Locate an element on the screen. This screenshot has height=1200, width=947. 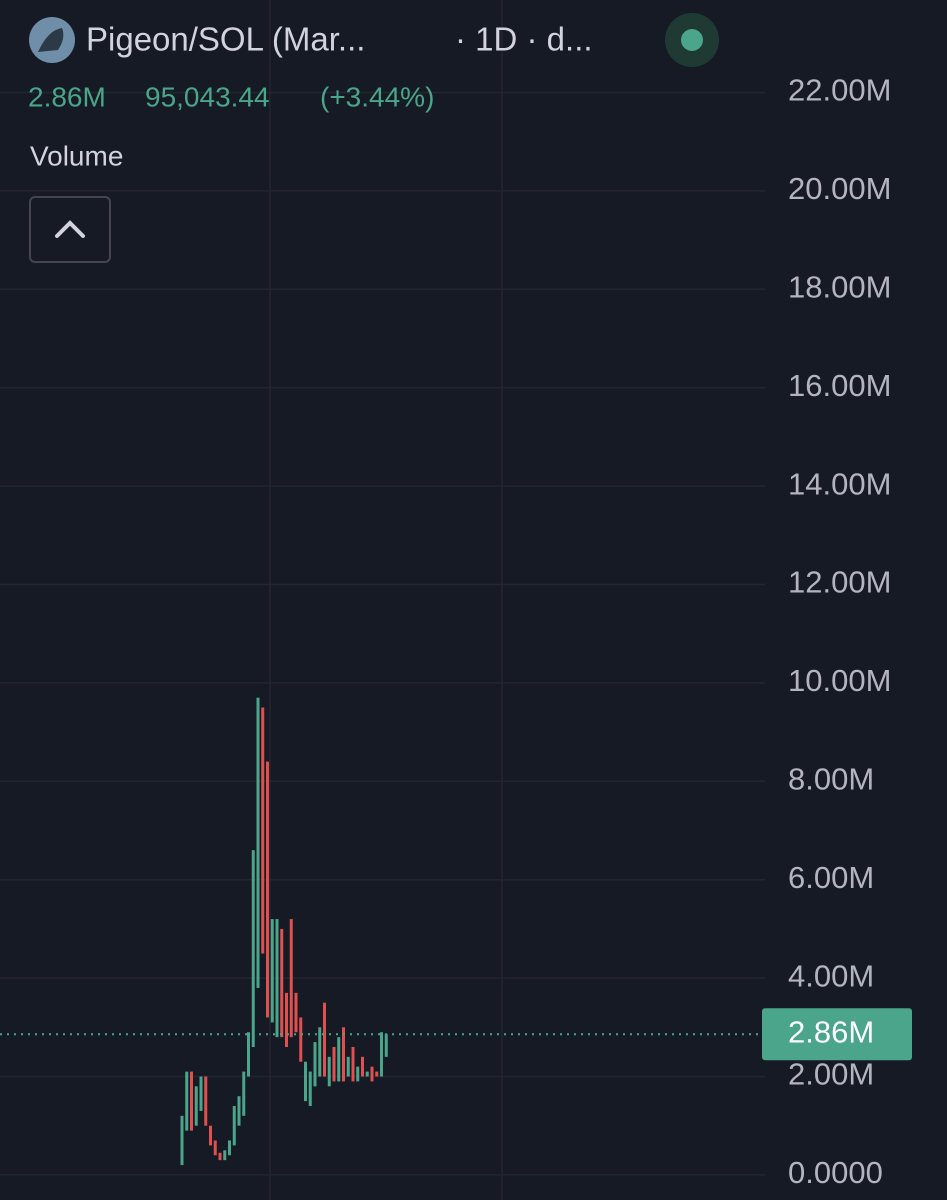
collapse-button is located at coordinates (70, 229).